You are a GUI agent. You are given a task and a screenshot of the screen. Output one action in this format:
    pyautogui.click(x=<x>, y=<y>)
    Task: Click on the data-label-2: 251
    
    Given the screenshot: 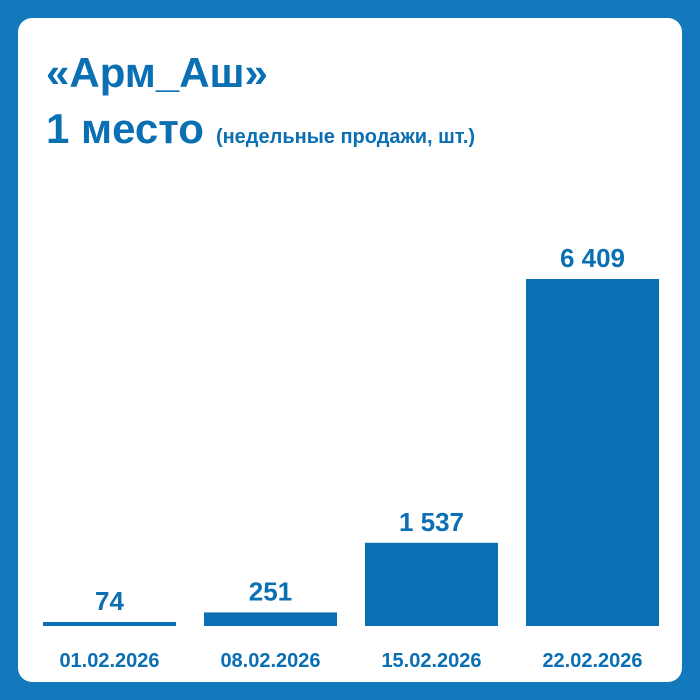 What is the action you would take?
    pyautogui.click(x=270, y=591)
    